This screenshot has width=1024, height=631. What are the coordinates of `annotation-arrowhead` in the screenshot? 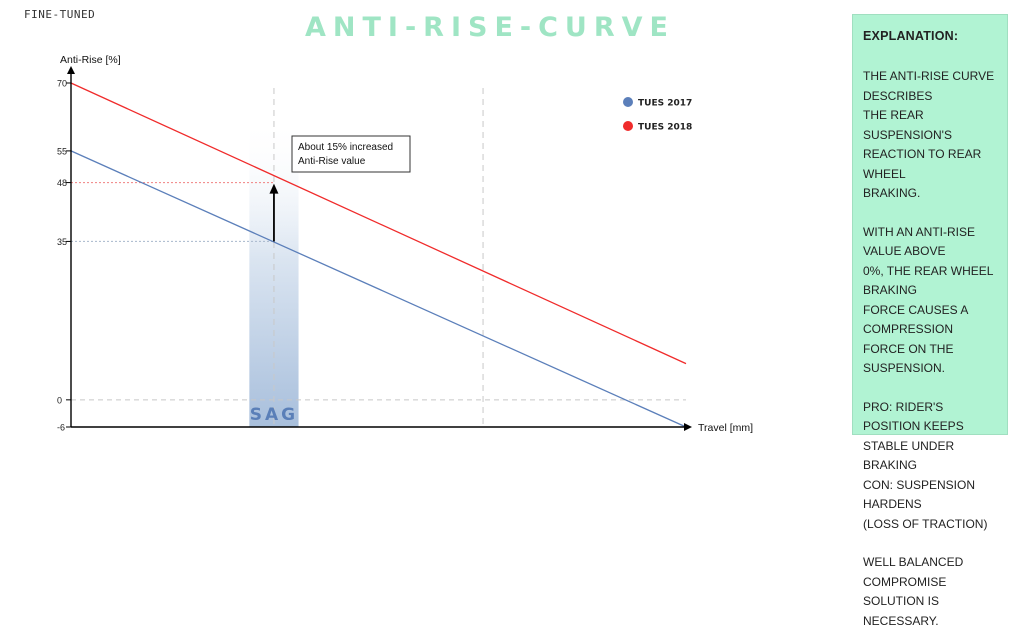 It's located at (274, 188).